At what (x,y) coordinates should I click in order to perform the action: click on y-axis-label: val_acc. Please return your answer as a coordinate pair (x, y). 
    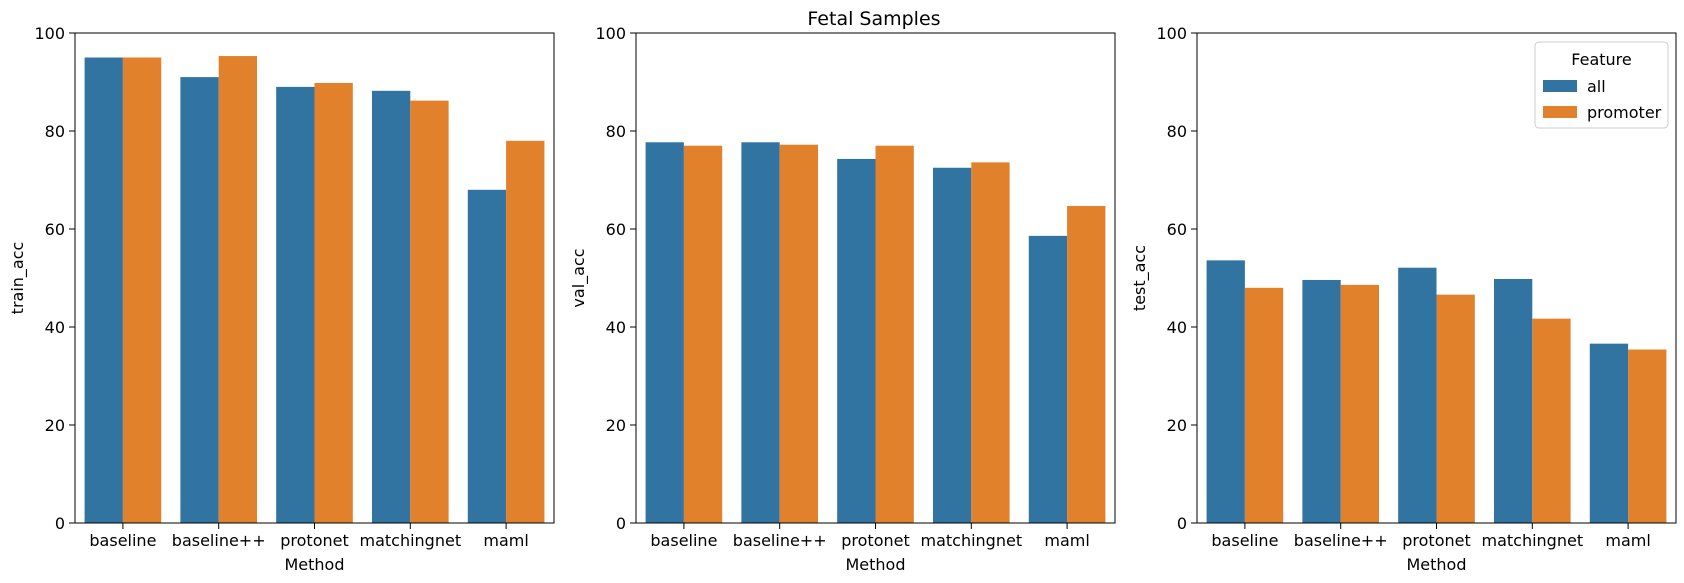
    Looking at the image, I should click on (579, 277).